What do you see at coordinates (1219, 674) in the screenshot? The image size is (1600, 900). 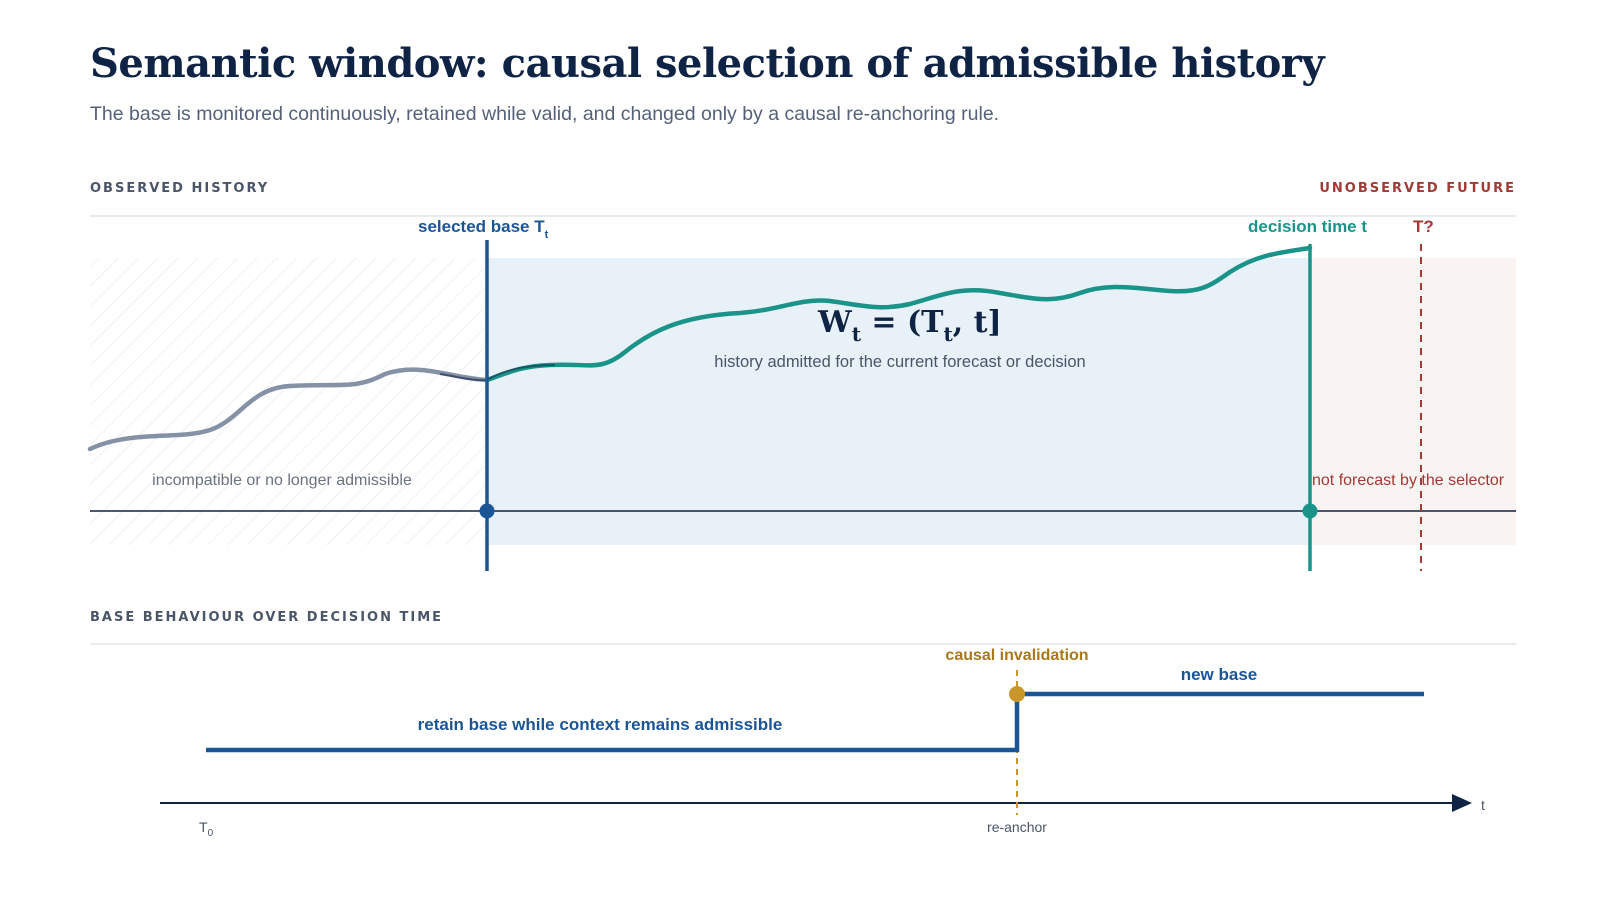 I see `new-base-label: new base` at bounding box center [1219, 674].